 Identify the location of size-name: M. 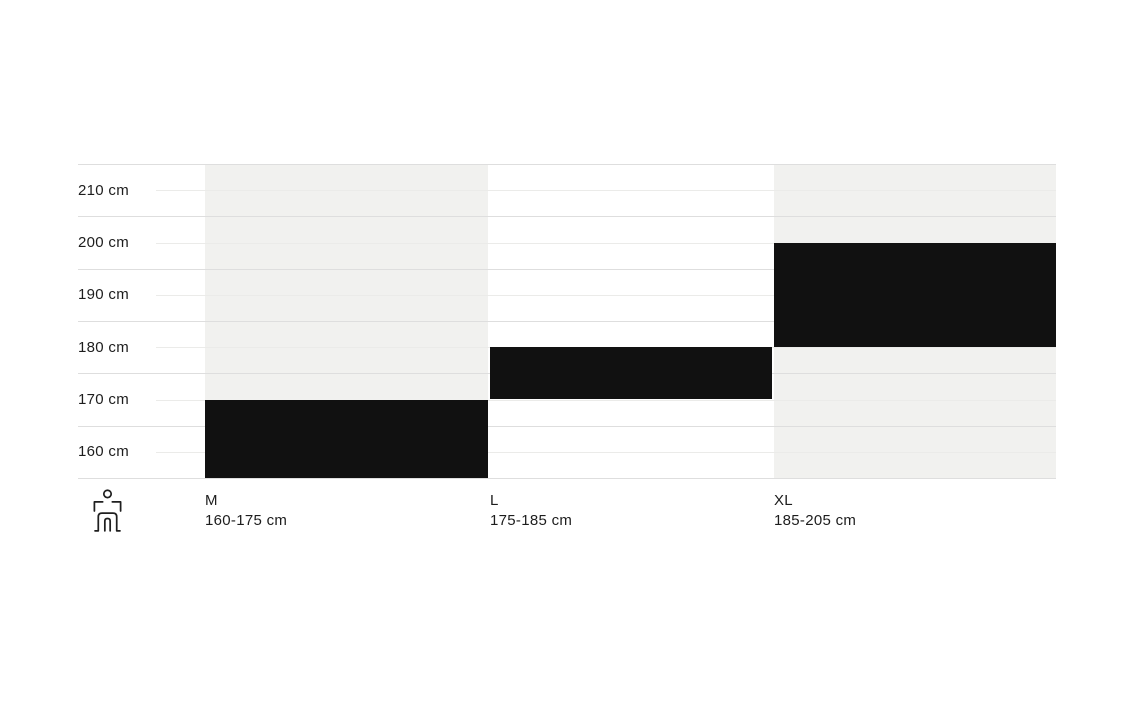
(211, 500).